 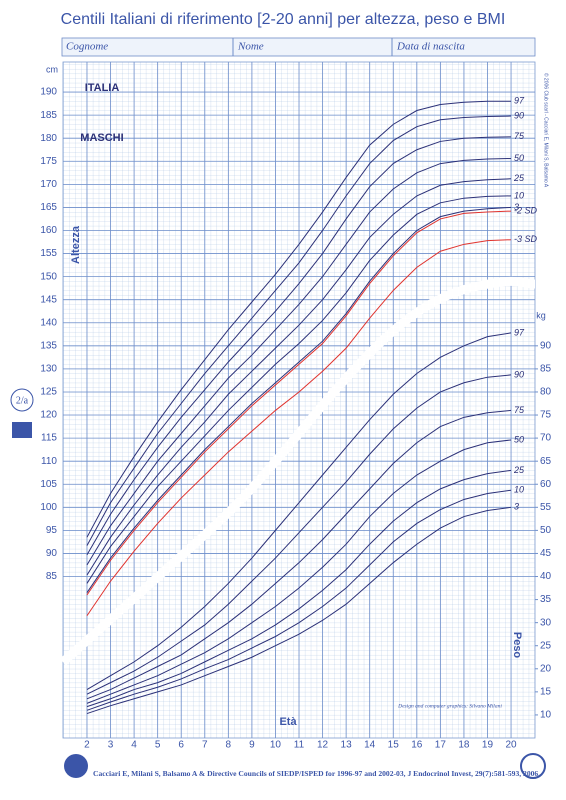 I want to click on form-field-label: Nome, so click(x=250, y=47).